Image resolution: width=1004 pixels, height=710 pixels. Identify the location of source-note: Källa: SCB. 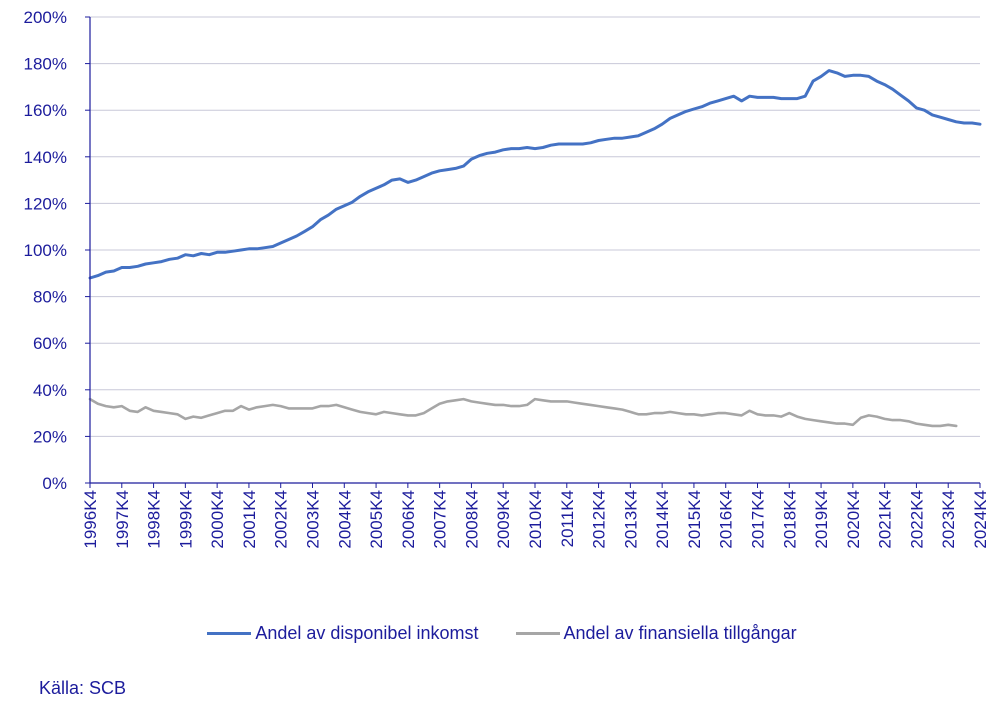
(83, 688).